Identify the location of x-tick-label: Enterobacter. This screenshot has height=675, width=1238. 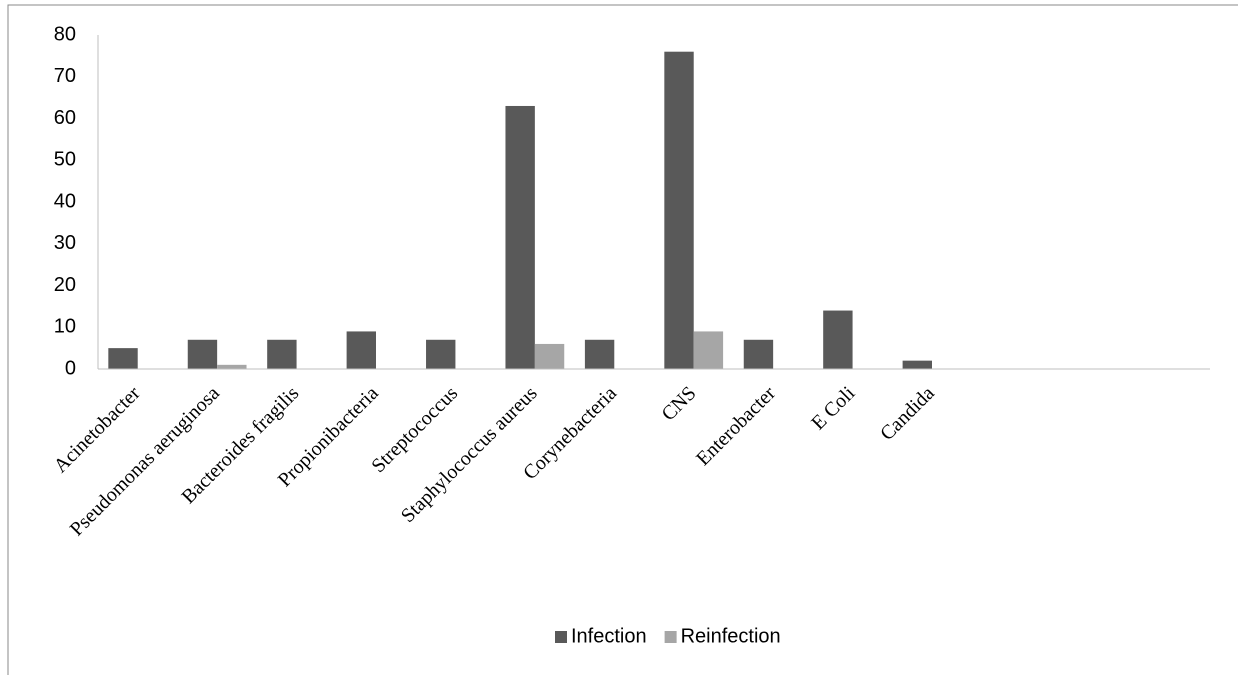
(736, 426).